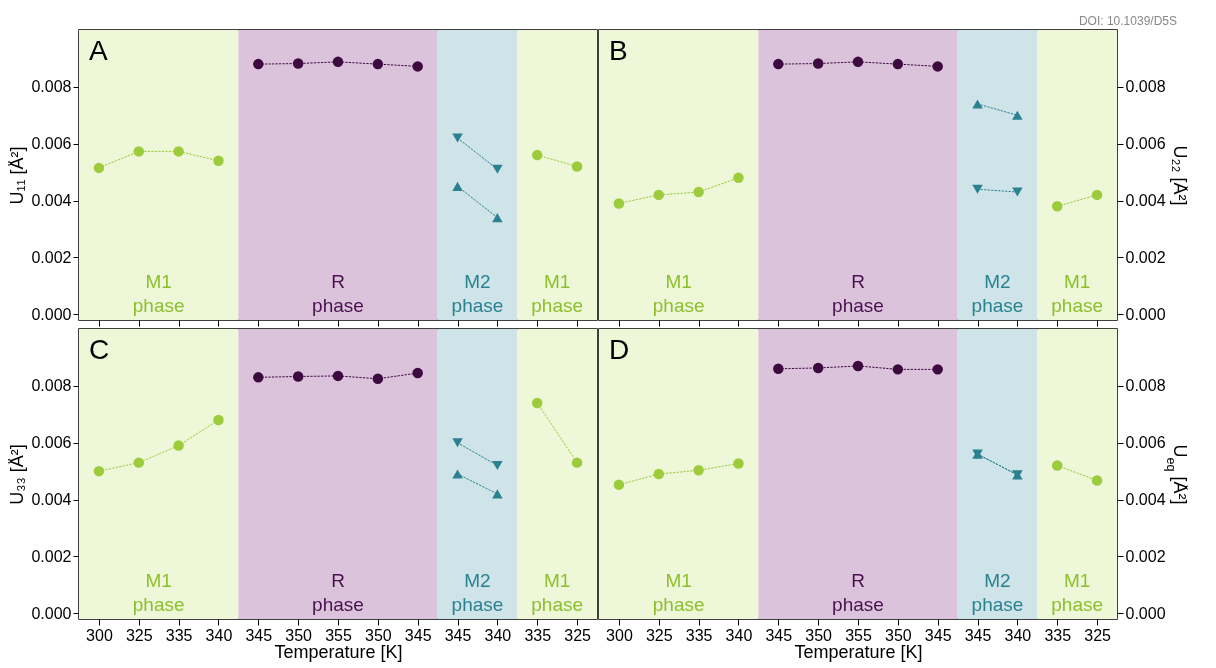  I want to click on annotation: C, so click(99, 349).